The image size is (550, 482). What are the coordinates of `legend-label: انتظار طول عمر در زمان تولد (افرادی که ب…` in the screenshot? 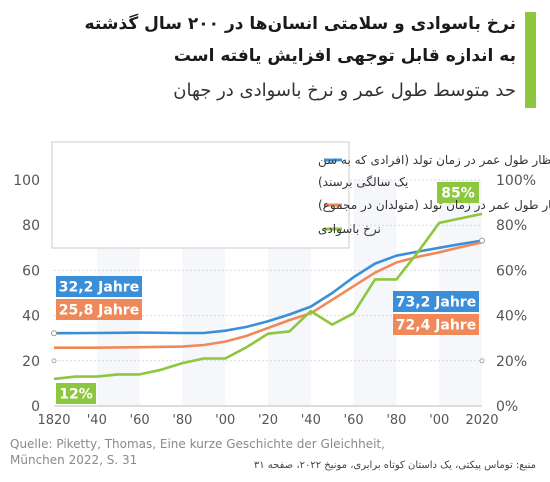 It's located at (434, 160).